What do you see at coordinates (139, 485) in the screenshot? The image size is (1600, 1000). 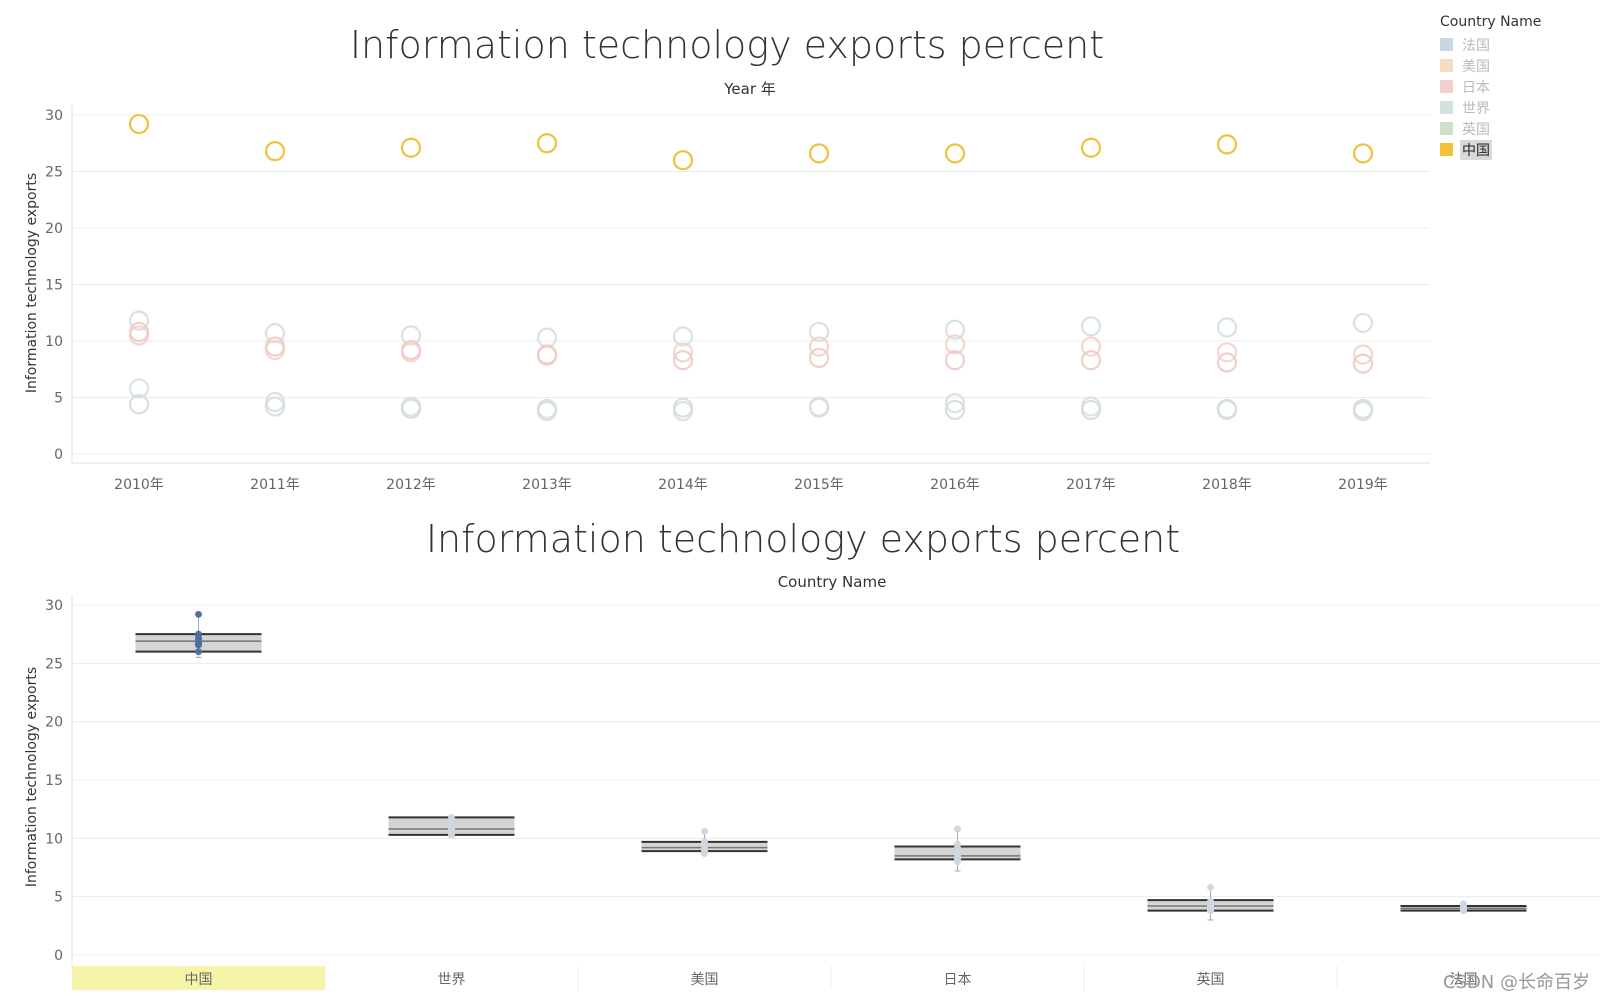 I see `x-tick-label: 2010年` at bounding box center [139, 485].